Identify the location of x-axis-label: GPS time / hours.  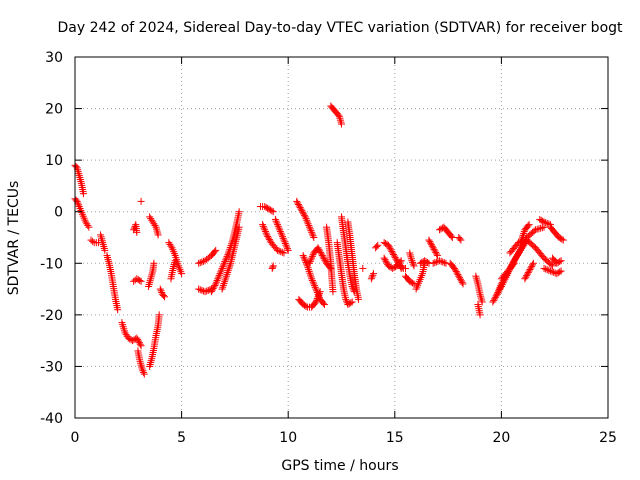
(339, 466).